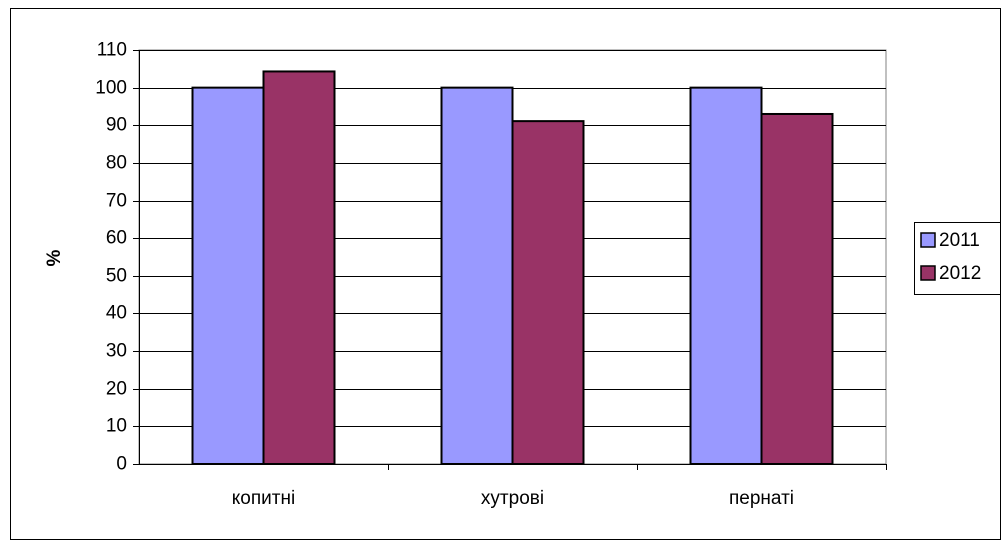 Image resolution: width=1003 pixels, height=542 pixels. Describe the element at coordinates (959, 240) in the screenshot. I see `legend-label-2011: 2011` at that location.